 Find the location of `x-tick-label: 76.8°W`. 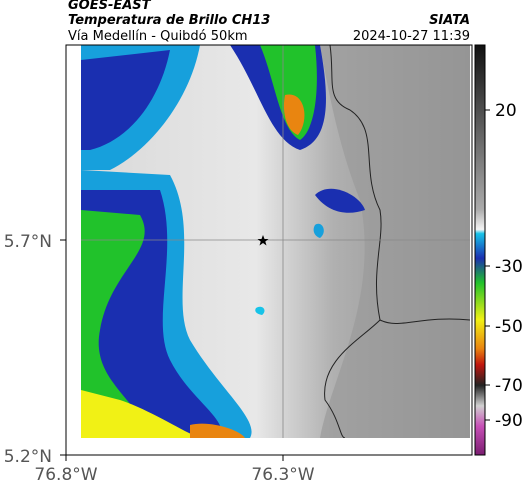

x-tick-label: 76.8°W is located at coordinates (65, 475).